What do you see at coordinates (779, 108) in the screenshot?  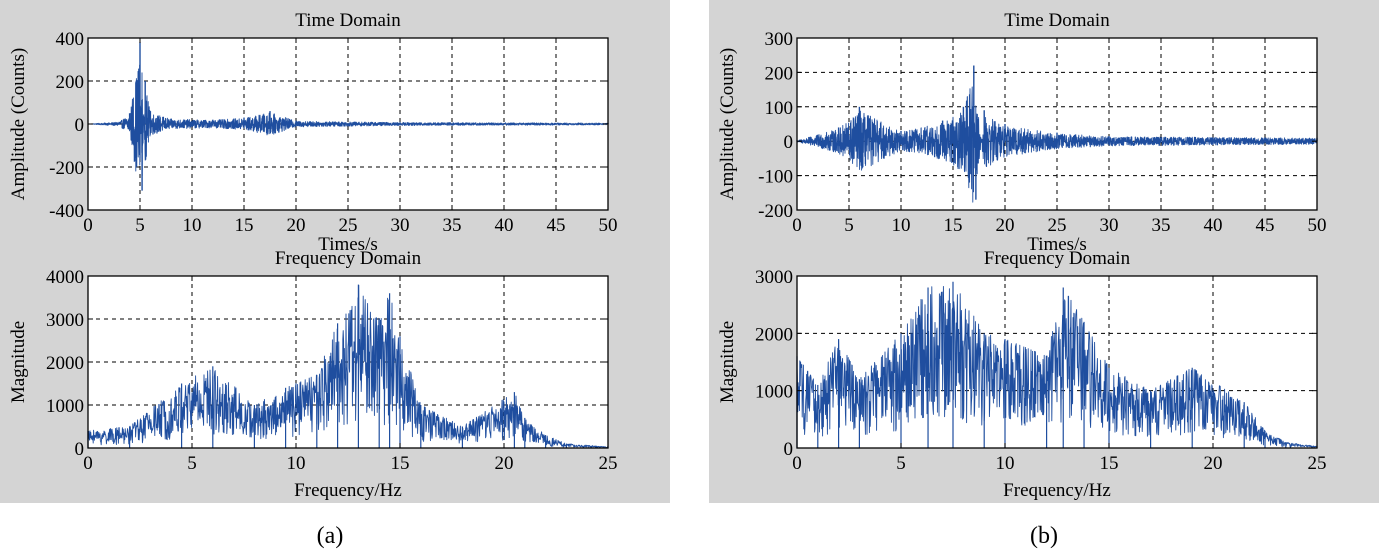 I see `y-tick-label: 100` at bounding box center [779, 108].